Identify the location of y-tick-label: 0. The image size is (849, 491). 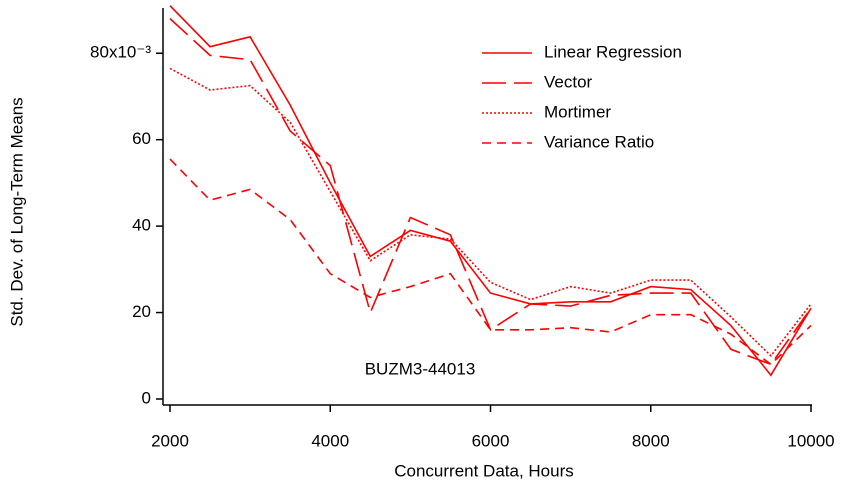
(146, 397).